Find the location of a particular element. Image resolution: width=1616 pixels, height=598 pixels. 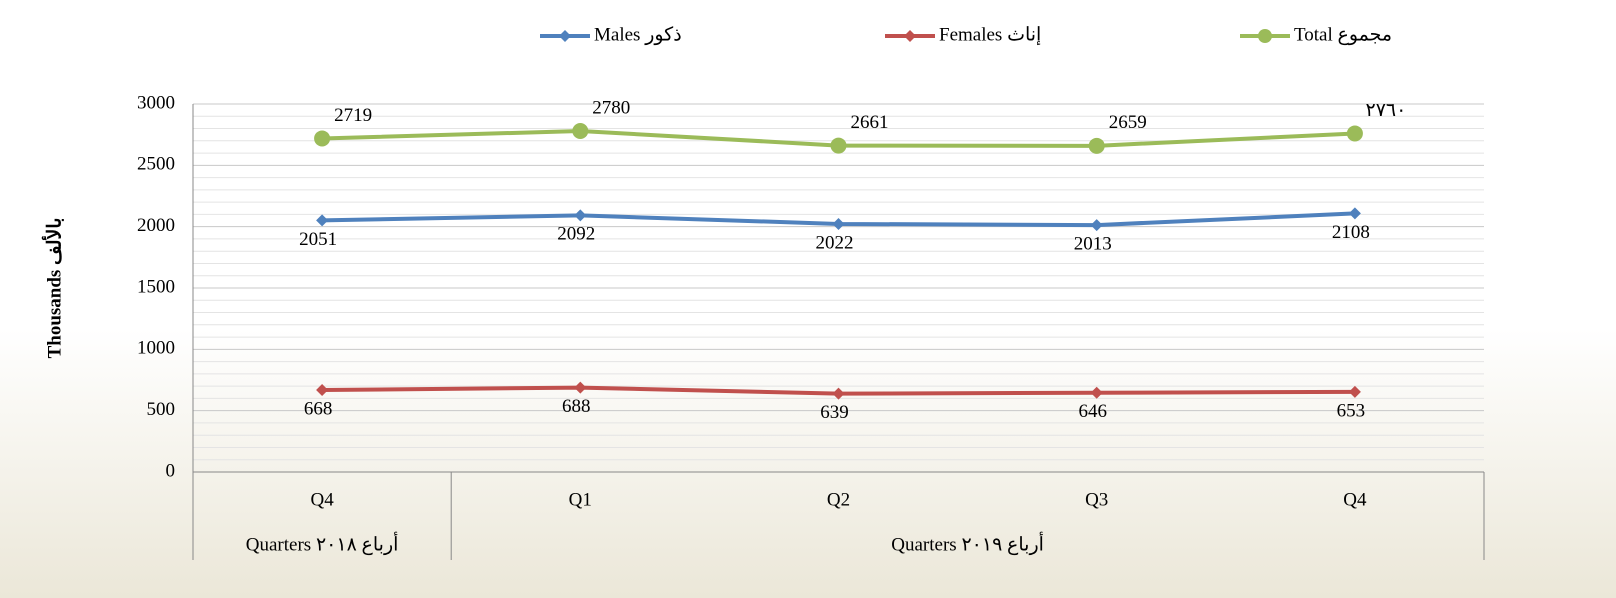

data-label: 639 is located at coordinates (834, 412).